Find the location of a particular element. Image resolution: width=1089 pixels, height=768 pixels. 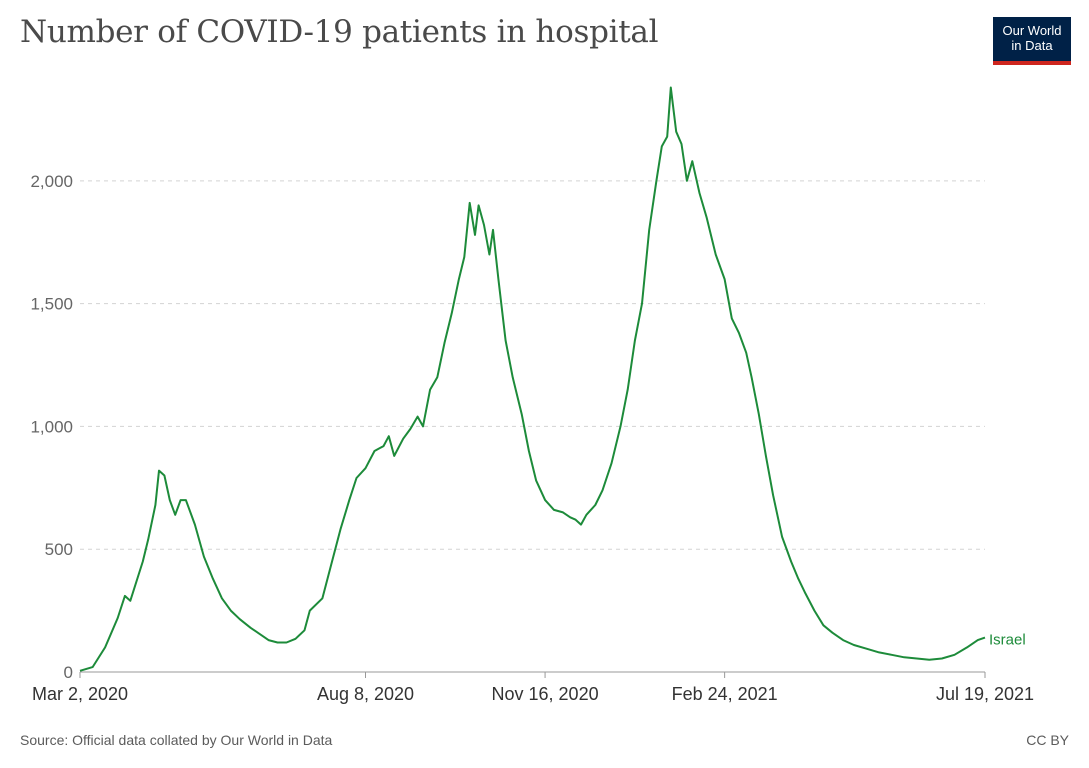

license-link: CC BY is located at coordinates (1047, 740).